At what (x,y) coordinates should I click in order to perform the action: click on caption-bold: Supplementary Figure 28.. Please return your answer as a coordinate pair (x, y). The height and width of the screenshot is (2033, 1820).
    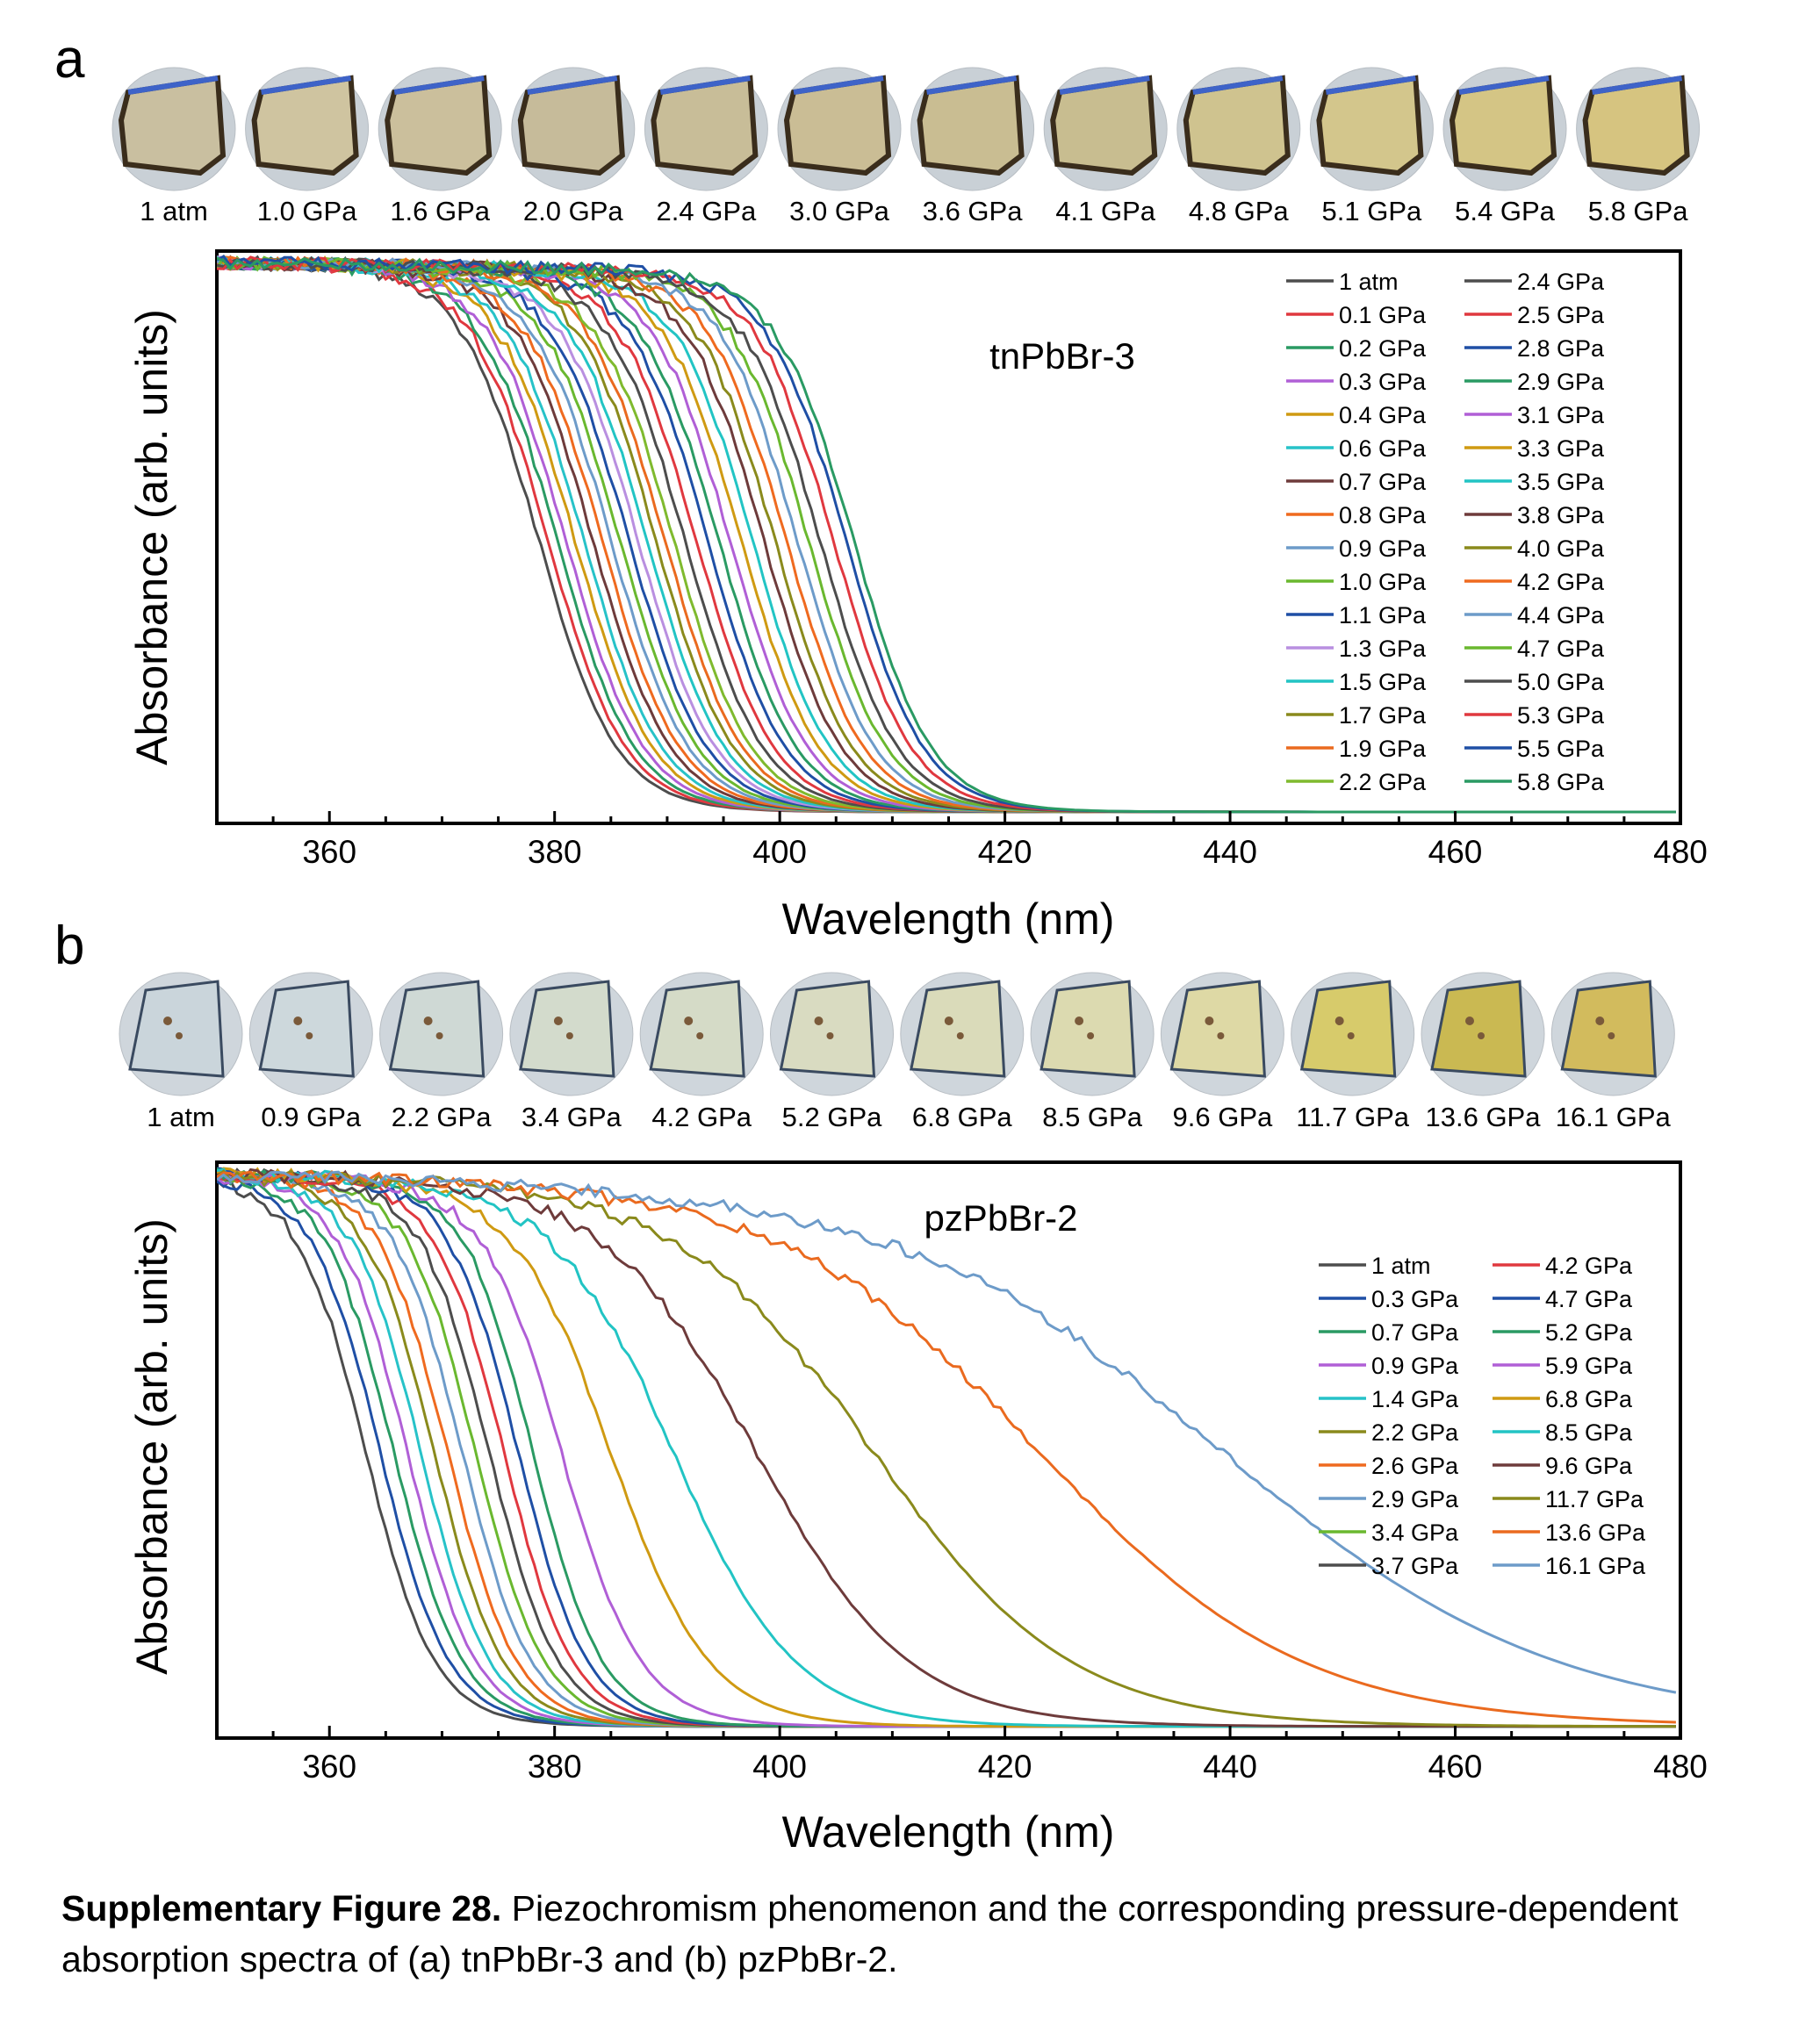
    Looking at the image, I should click on (281, 1909).